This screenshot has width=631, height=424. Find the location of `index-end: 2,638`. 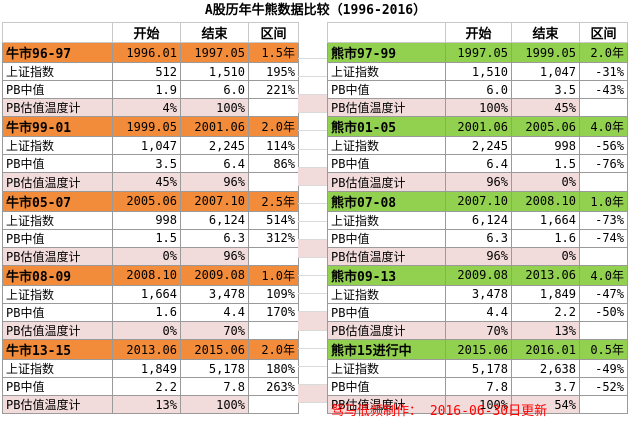

index-end: 2,638 is located at coordinates (545, 369).